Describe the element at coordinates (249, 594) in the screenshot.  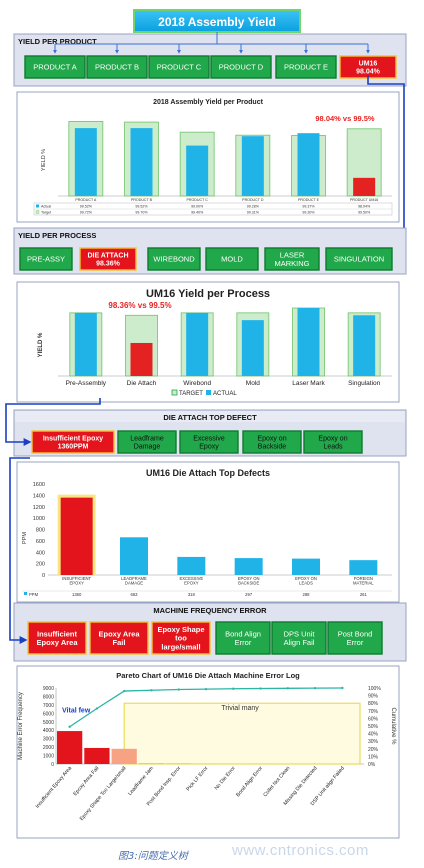
I see `defect-value-label: 297` at that location.